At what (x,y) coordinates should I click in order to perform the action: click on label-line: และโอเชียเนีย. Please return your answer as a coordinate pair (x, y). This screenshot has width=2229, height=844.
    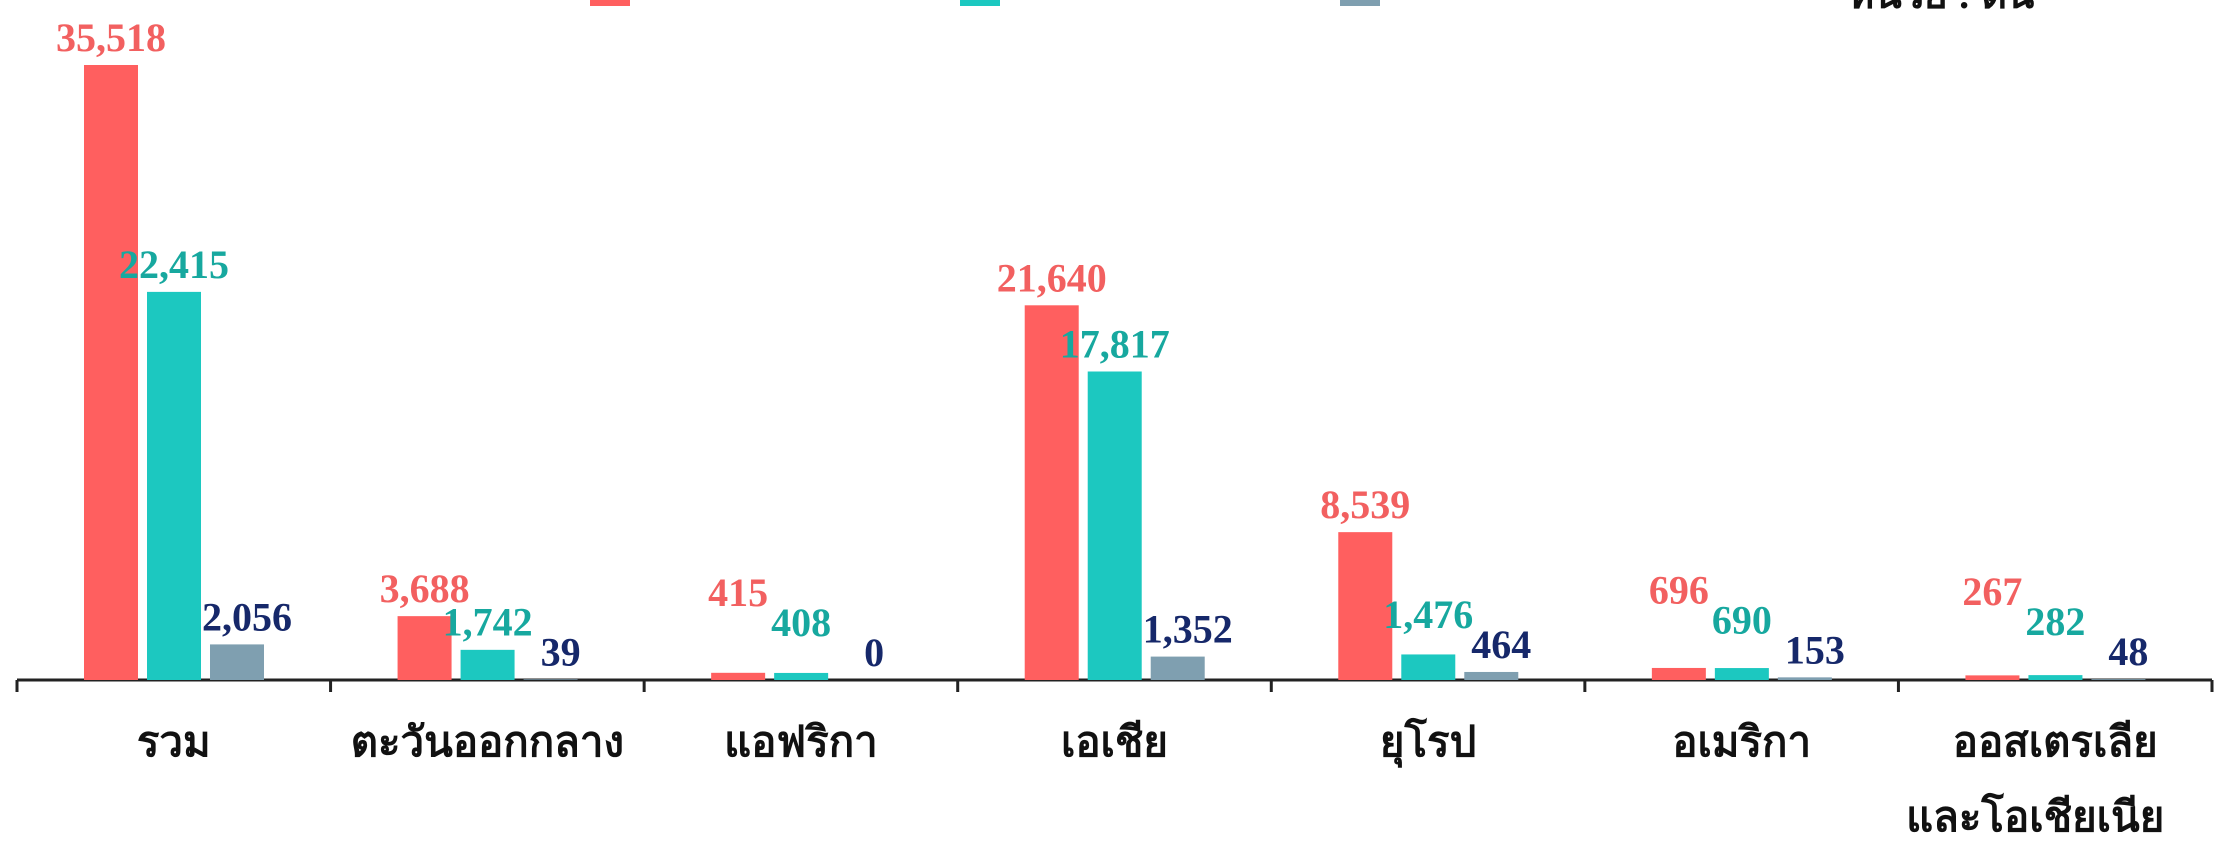
    Looking at the image, I should click on (2035, 816).